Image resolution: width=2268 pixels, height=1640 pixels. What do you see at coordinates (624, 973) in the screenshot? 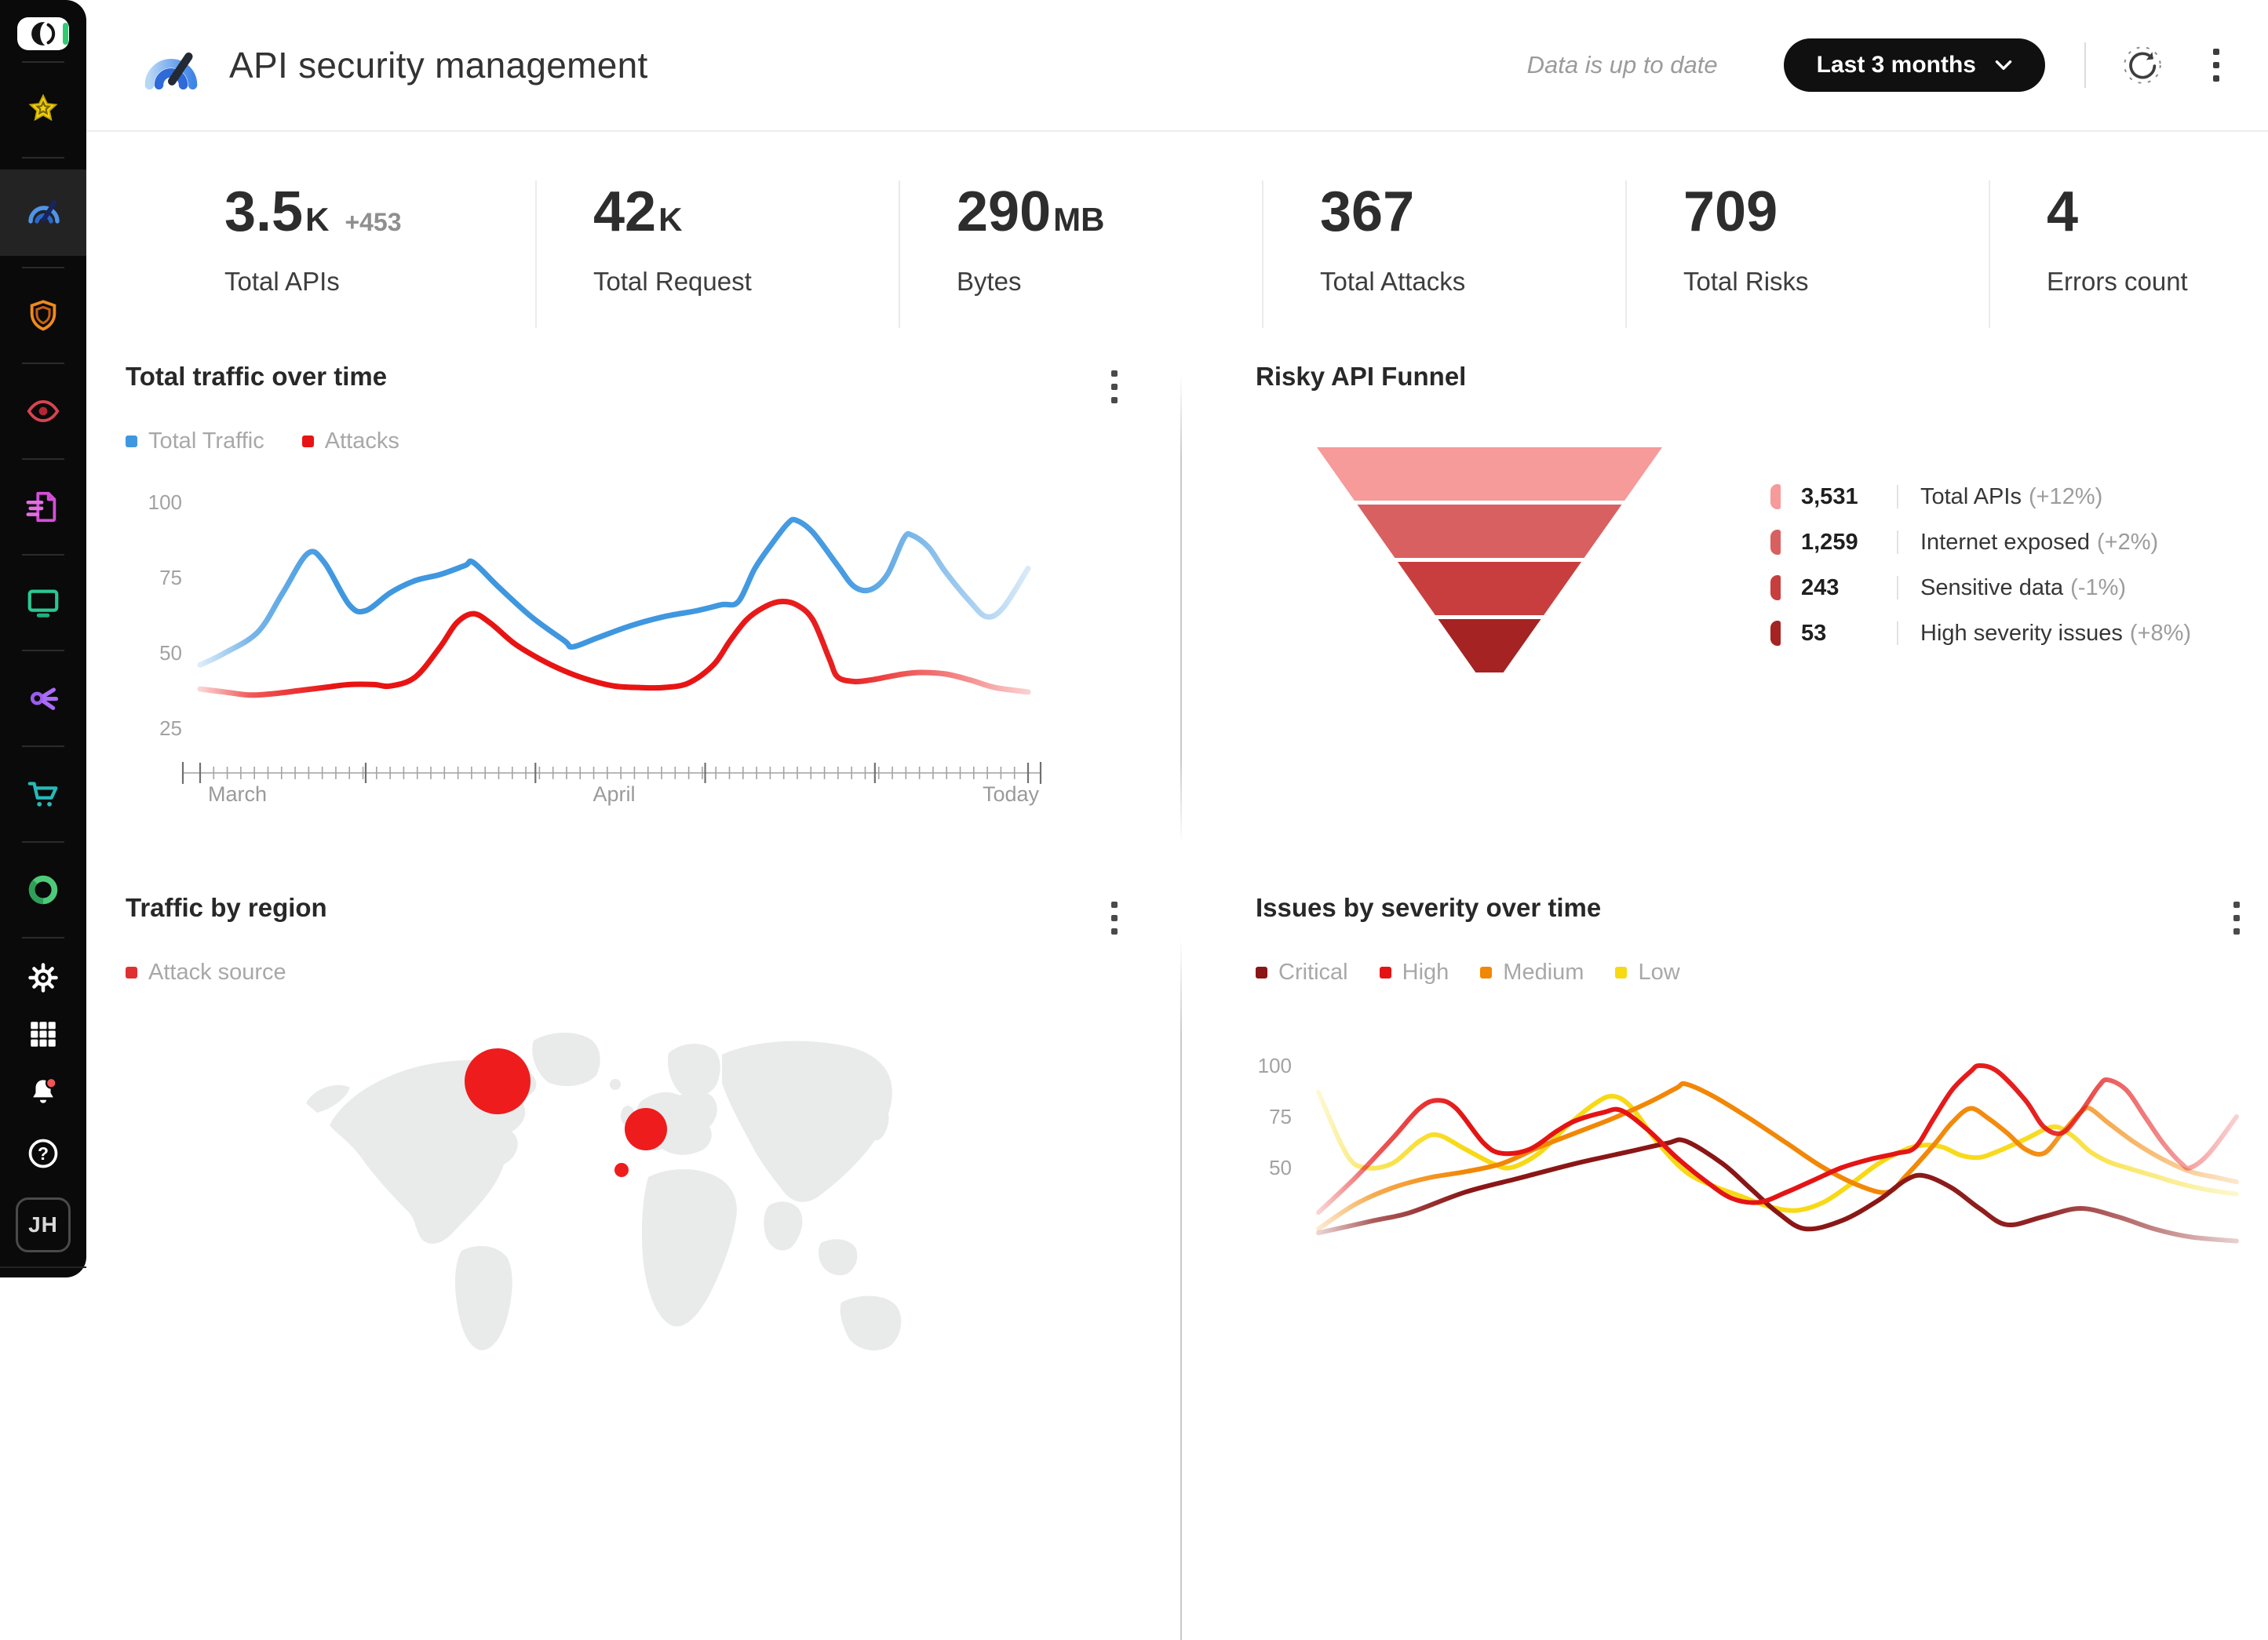
I see `region-legend: Attack source` at bounding box center [624, 973].